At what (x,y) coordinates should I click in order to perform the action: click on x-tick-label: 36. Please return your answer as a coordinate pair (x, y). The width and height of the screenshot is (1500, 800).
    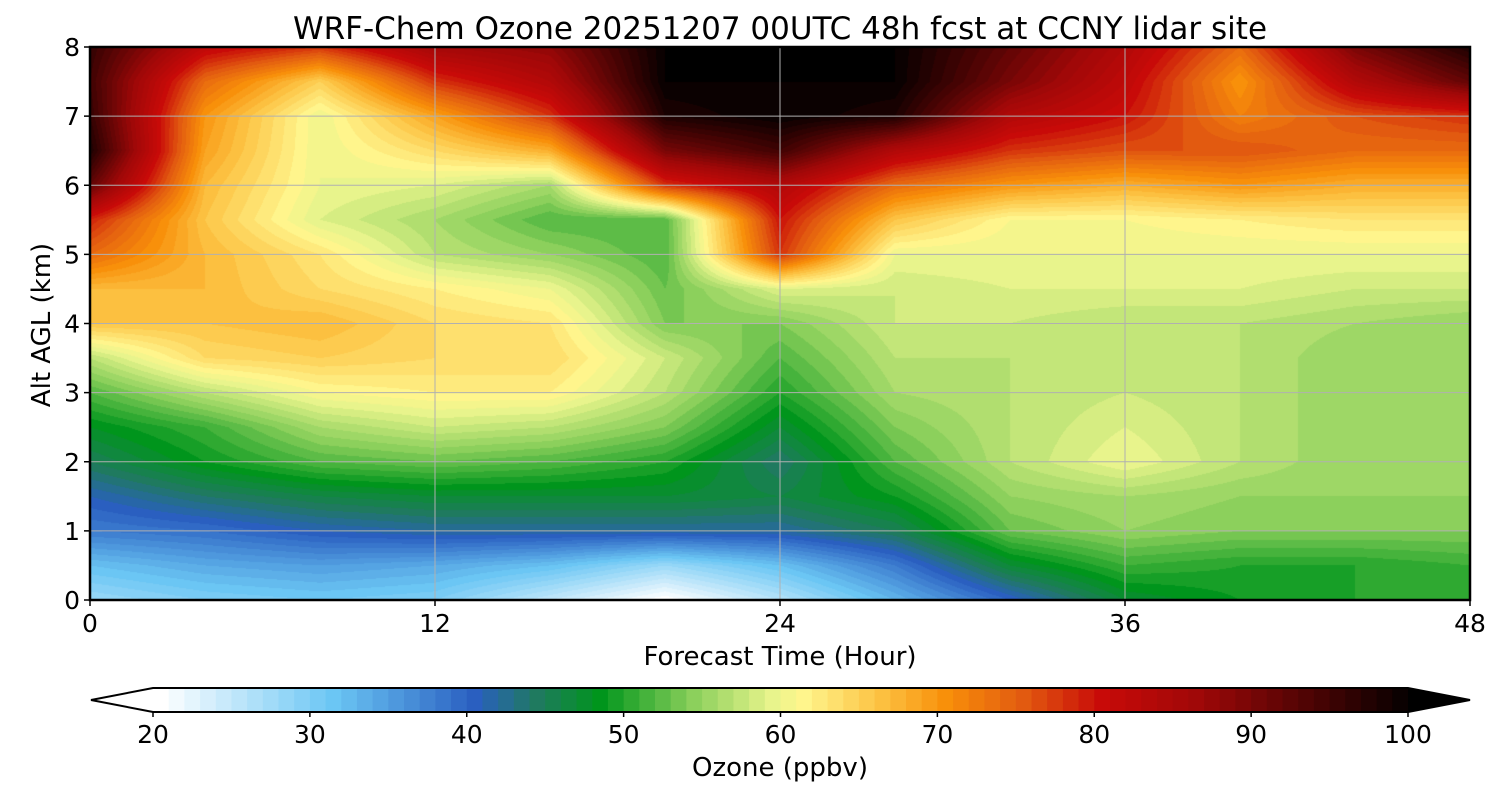
    Looking at the image, I should click on (1125, 623).